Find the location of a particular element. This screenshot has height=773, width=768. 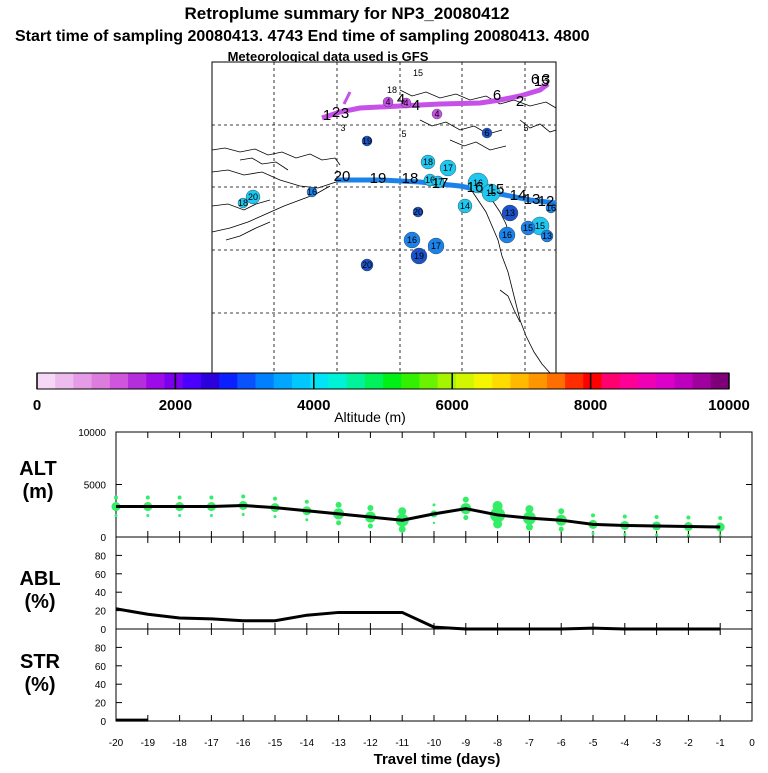

abl-series-line is located at coordinates (418, 619).